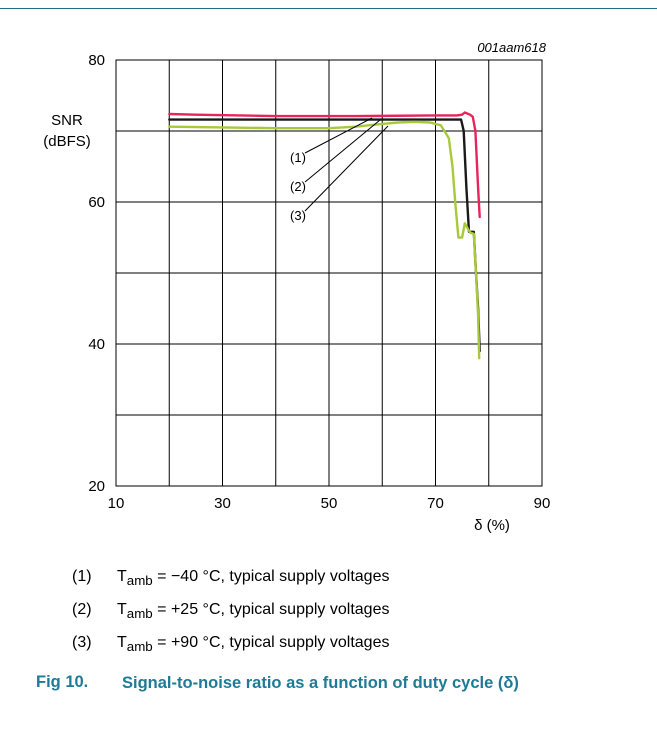 This screenshot has width=657, height=740. What do you see at coordinates (298, 157) in the screenshot?
I see `curve-label: (1)` at bounding box center [298, 157].